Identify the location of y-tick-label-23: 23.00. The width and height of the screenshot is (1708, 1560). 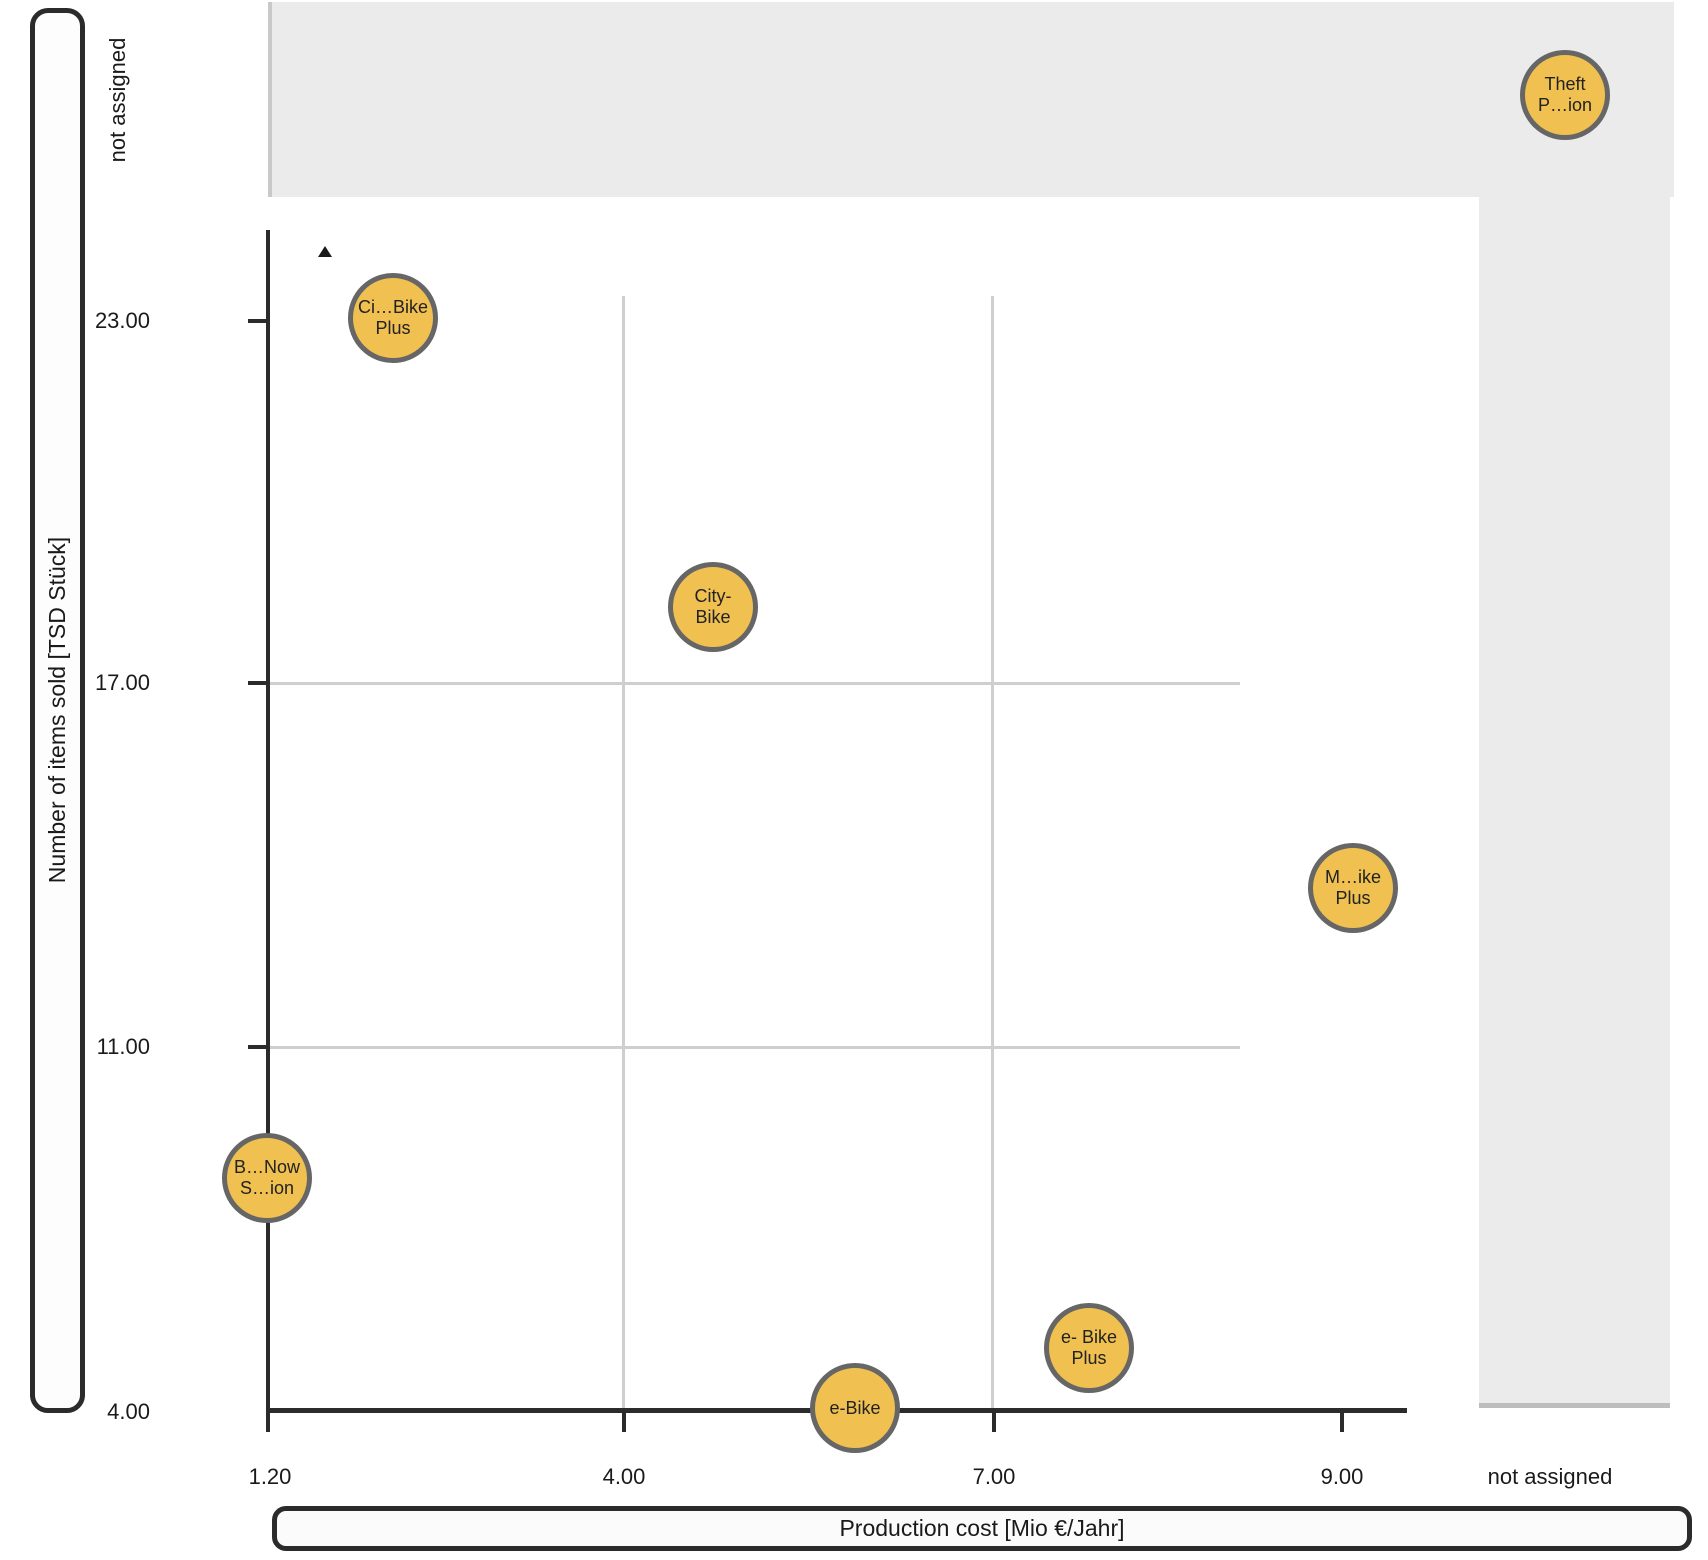
(122, 320).